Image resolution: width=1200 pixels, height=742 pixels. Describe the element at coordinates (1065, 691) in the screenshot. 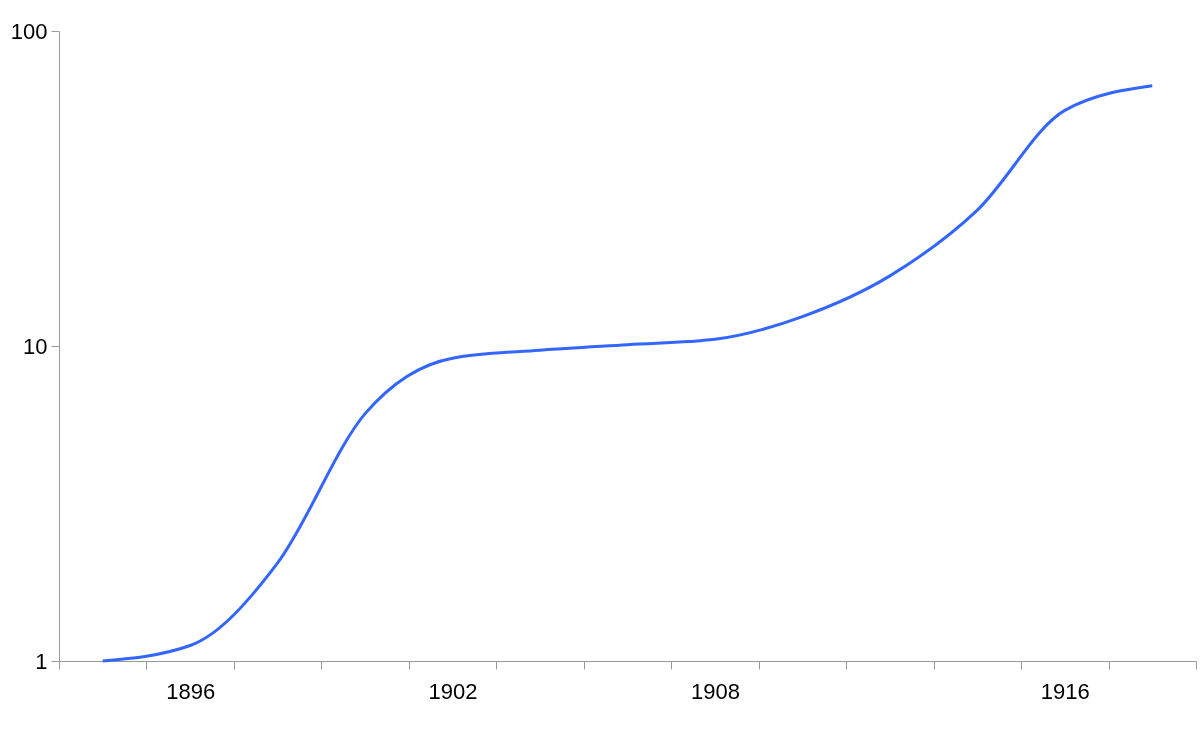

I see `x-tick-label: 1916` at that location.